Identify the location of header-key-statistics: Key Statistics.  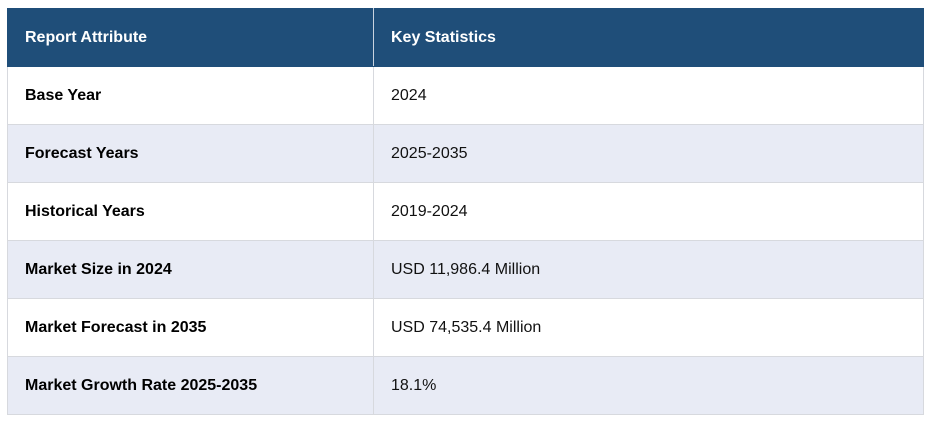
(648, 37).